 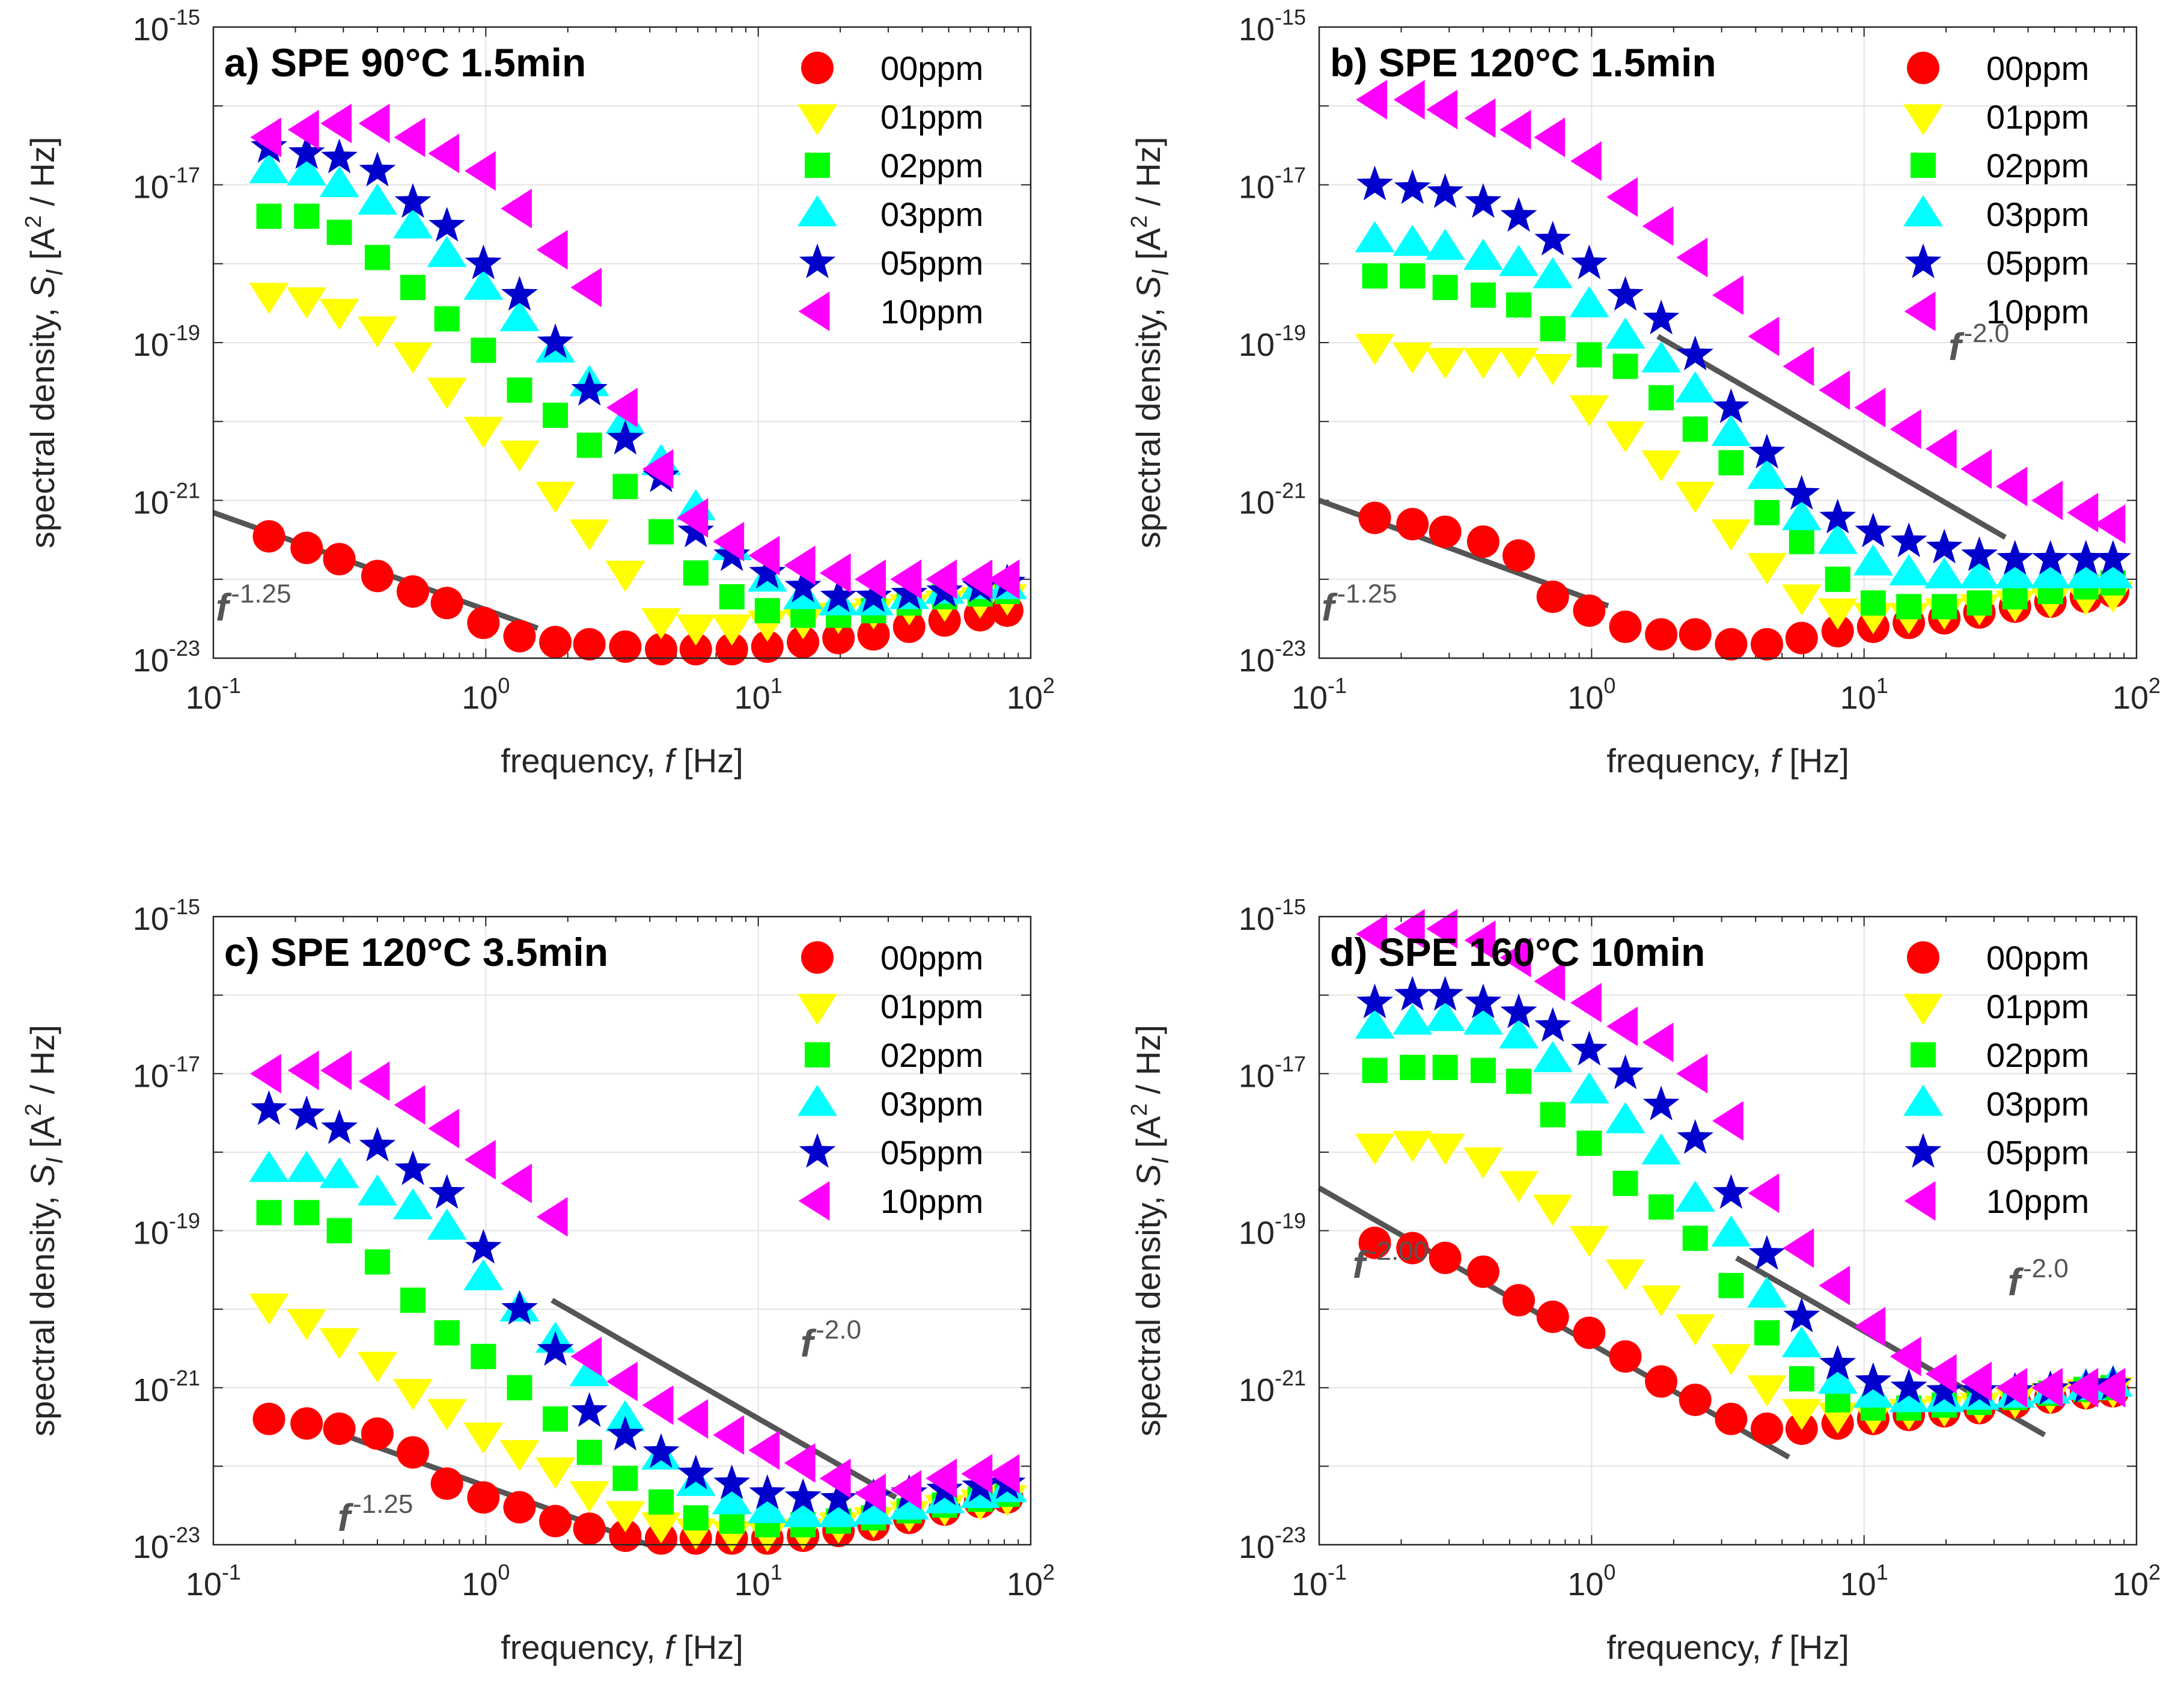 I want to click on legend-label: 03ppm, so click(x=2038, y=1104).